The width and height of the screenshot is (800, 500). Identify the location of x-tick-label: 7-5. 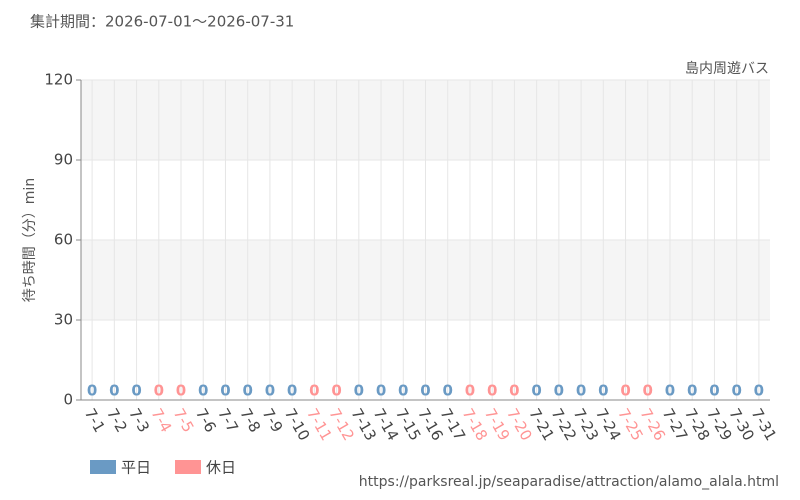
(184, 420).